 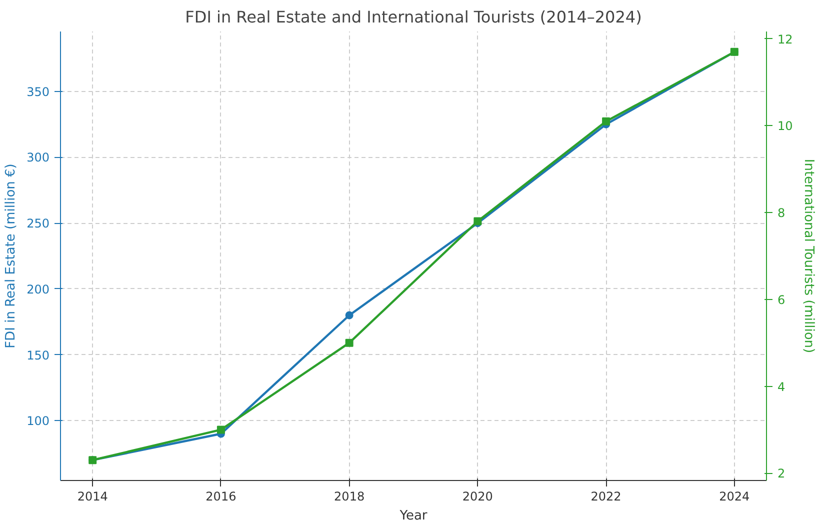 What do you see at coordinates (782, 299) in the screenshot?
I see `y2-tick-label: 6` at bounding box center [782, 299].